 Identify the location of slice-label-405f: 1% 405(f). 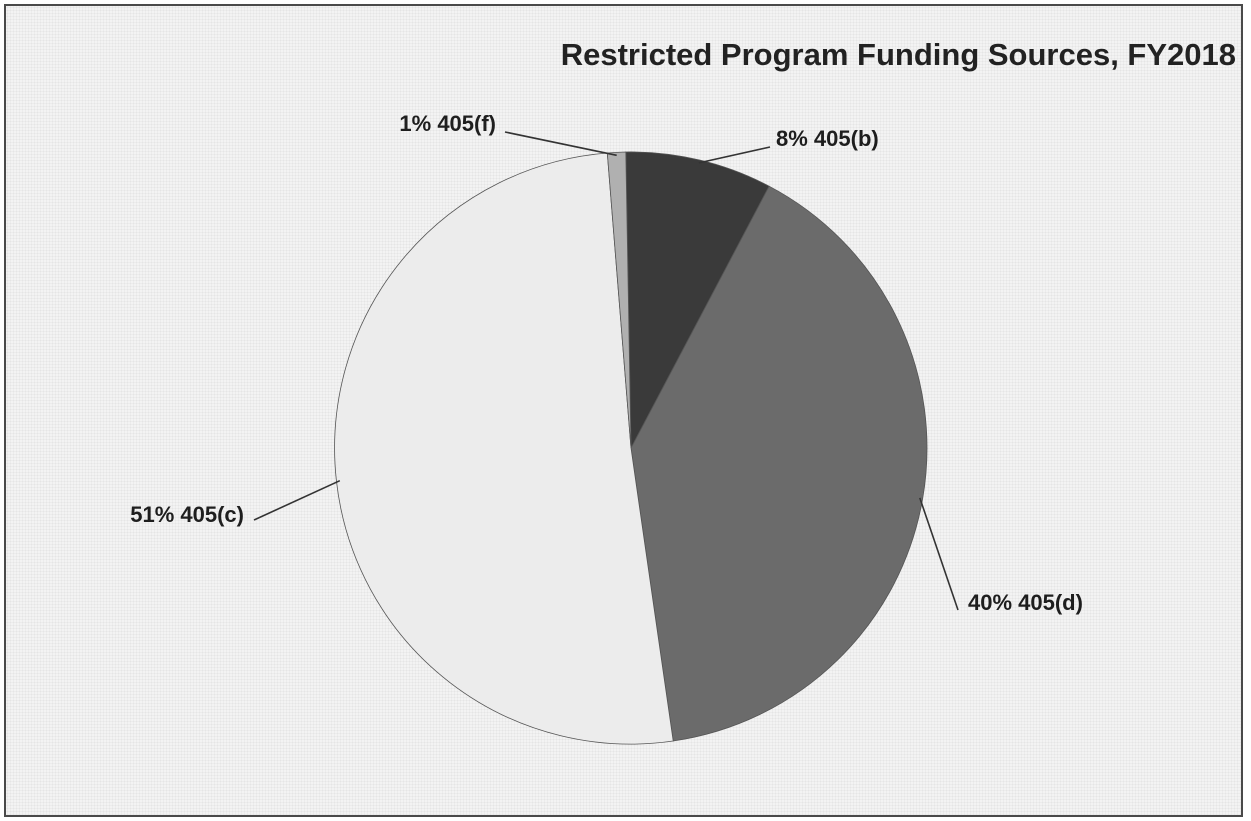
(447, 123).